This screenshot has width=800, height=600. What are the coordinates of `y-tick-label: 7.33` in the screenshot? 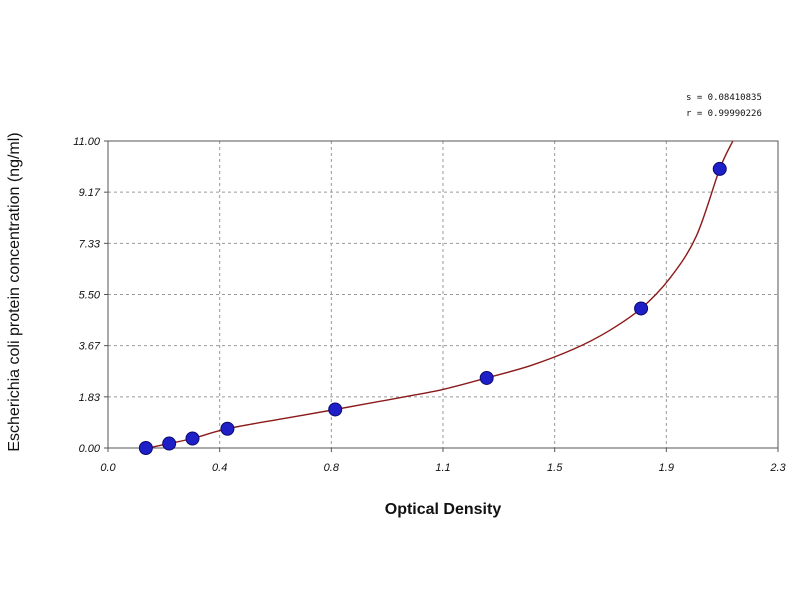 It's located at (90, 244).